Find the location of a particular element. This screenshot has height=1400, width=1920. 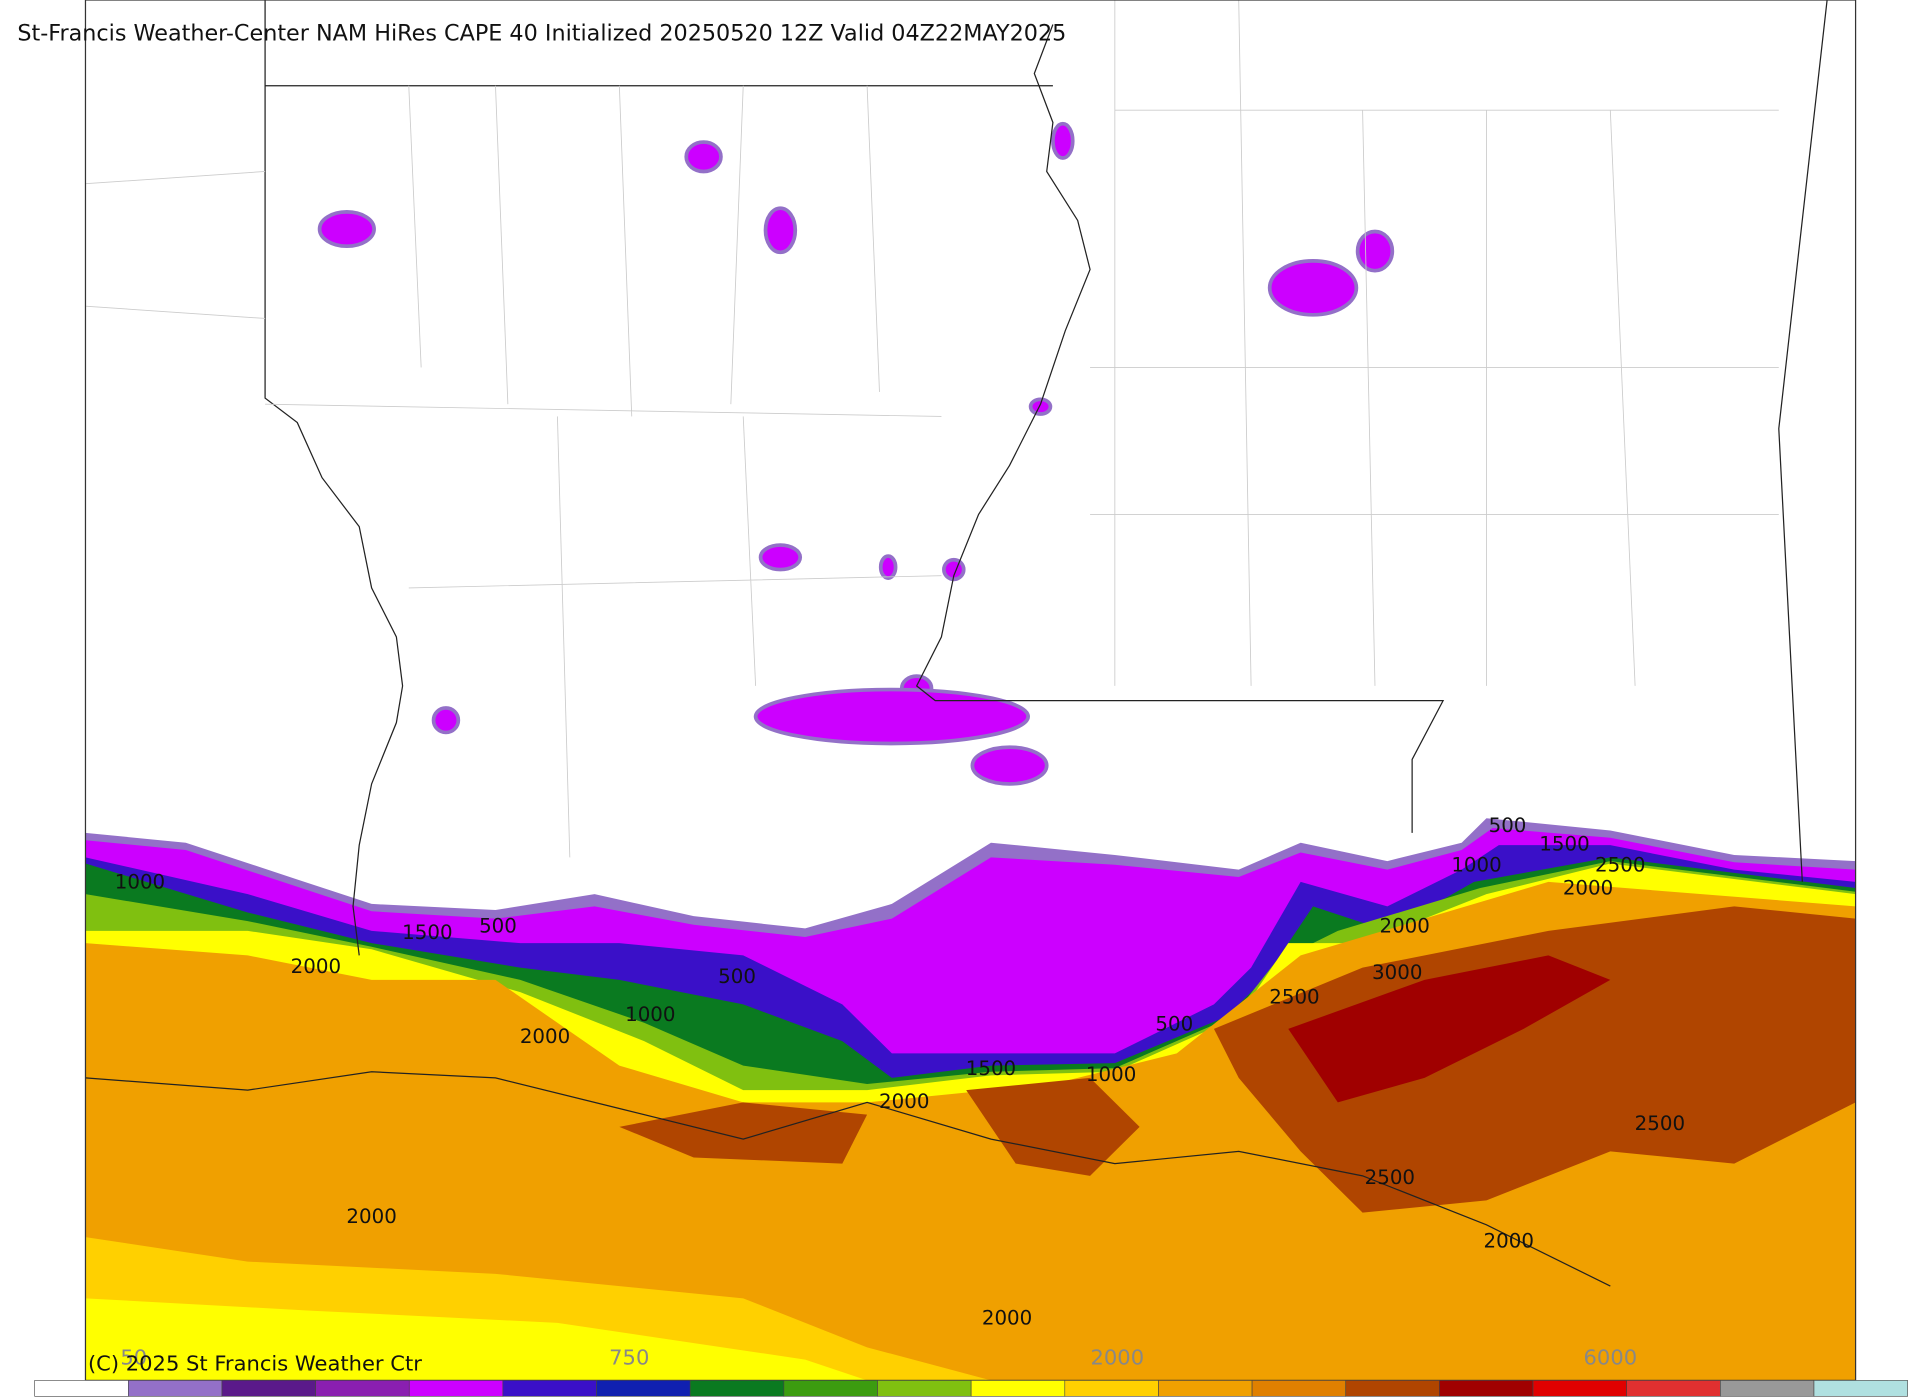

colorbar-label: 50 is located at coordinates (133, 1358).